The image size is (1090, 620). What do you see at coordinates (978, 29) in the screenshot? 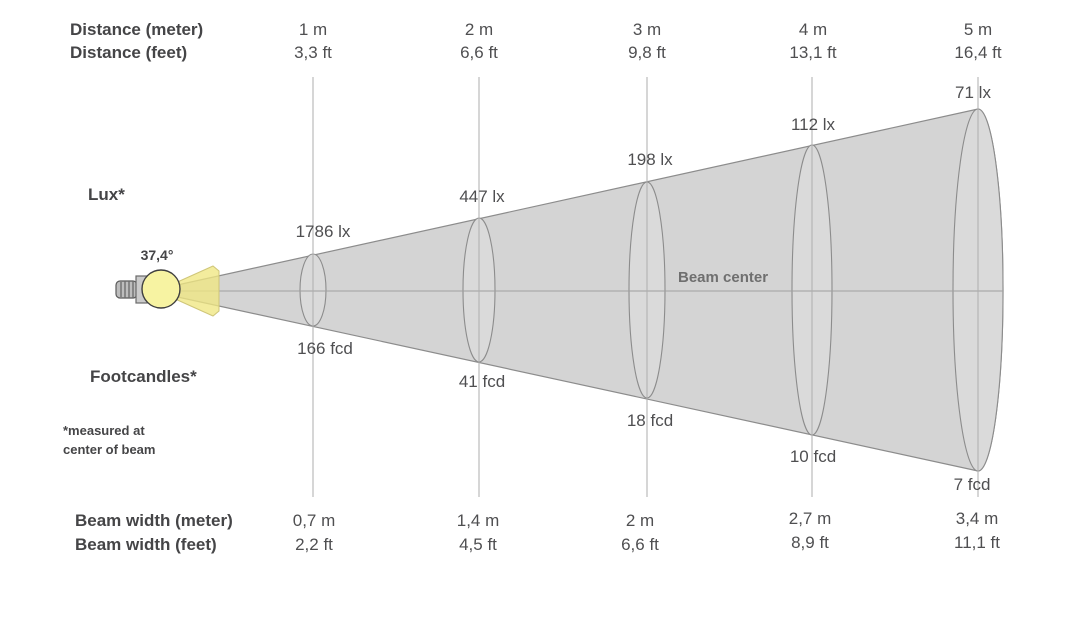
I see `distance-m-5m: 5 m` at bounding box center [978, 29].